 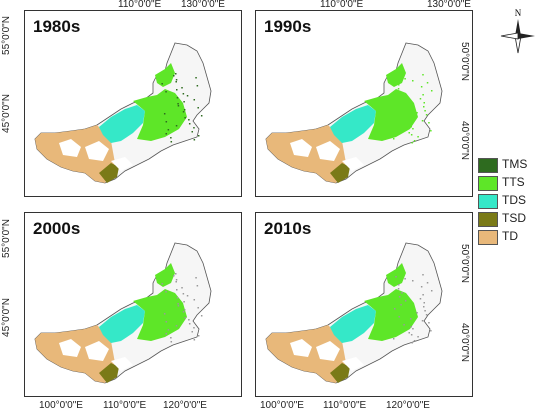 What do you see at coordinates (125, 405) in the screenshot?
I see `bottom-tick-110e: 110°0'0"E` at bounding box center [125, 405].